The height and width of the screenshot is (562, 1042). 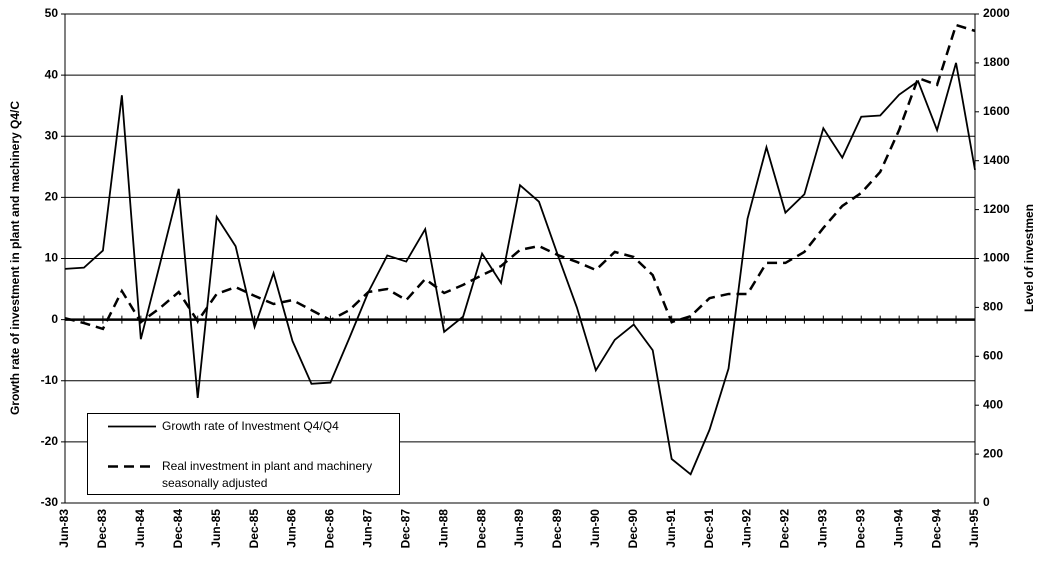 What do you see at coordinates (140, 528) in the screenshot?
I see `x-tick-label: Jun-84` at bounding box center [140, 528].